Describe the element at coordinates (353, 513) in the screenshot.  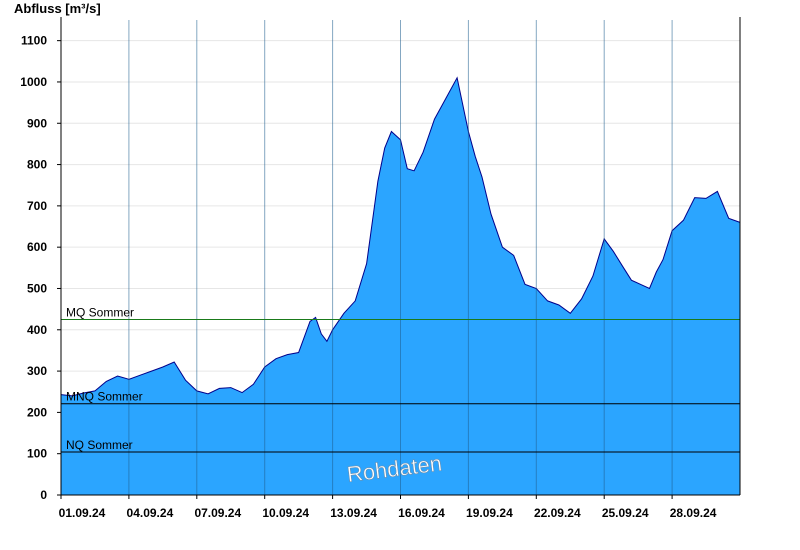
I see `x-tick-label: 13.09.24` at that location.